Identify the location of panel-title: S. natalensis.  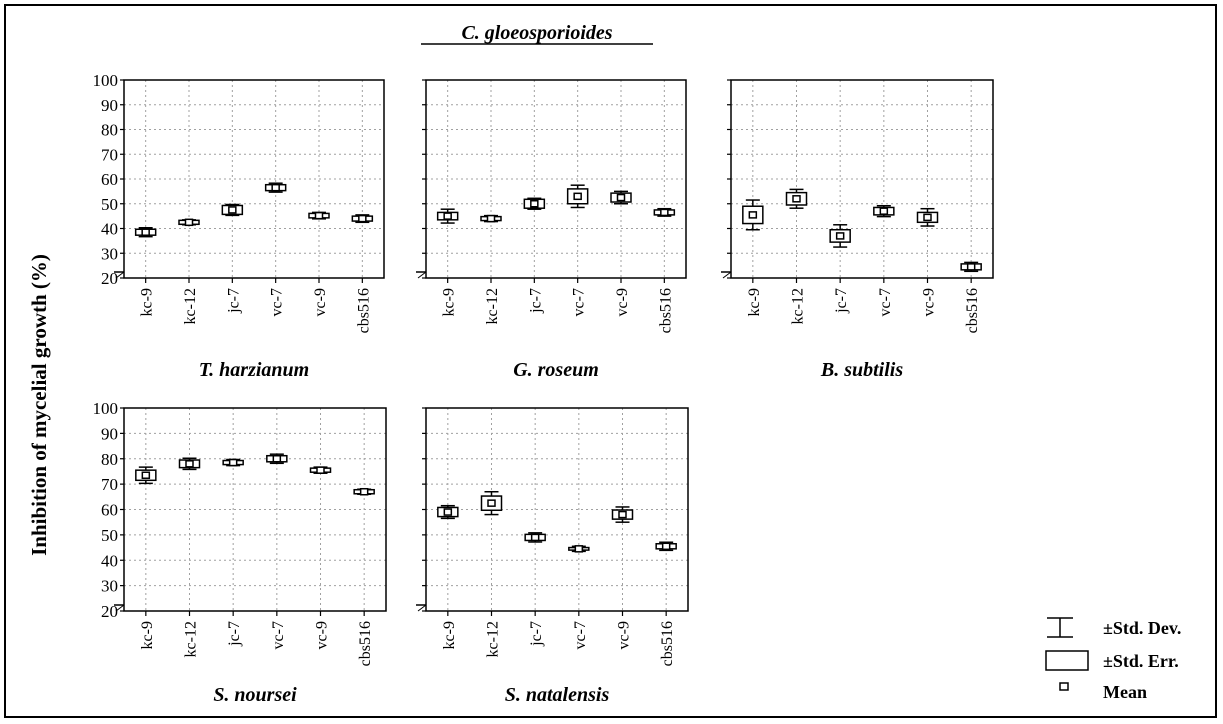
(557, 695).